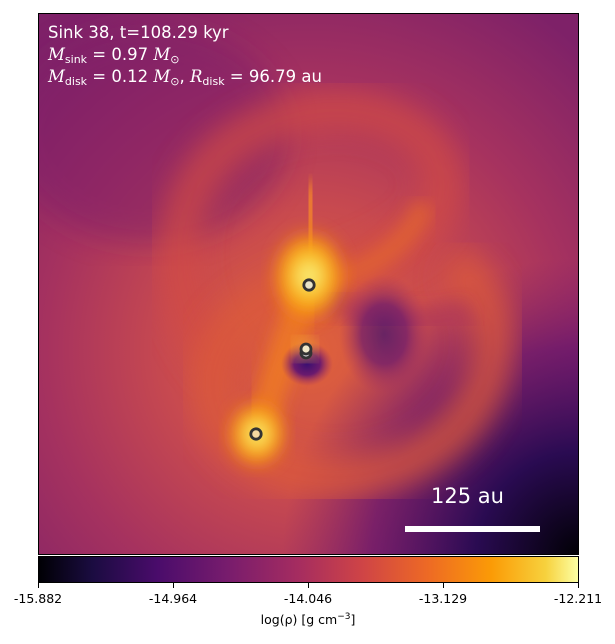  What do you see at coordinates (308, 569) in the screenshot?
I see `colorbar` at bounding box center [308, 569].